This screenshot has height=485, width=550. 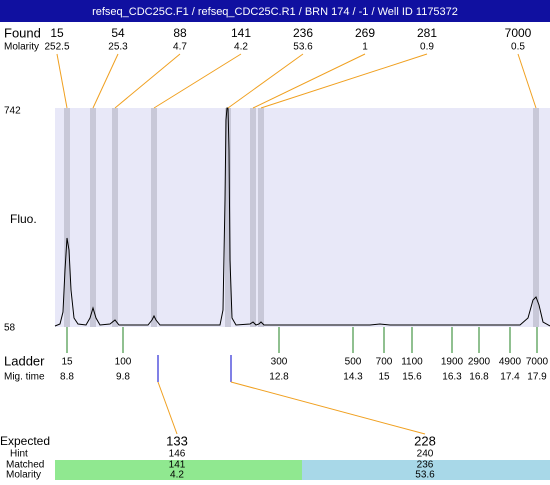 What do you see at coordinates (118, 47) in the screenshot?
I see `molarity-value: 25.3` at bounding box center [118, 47].